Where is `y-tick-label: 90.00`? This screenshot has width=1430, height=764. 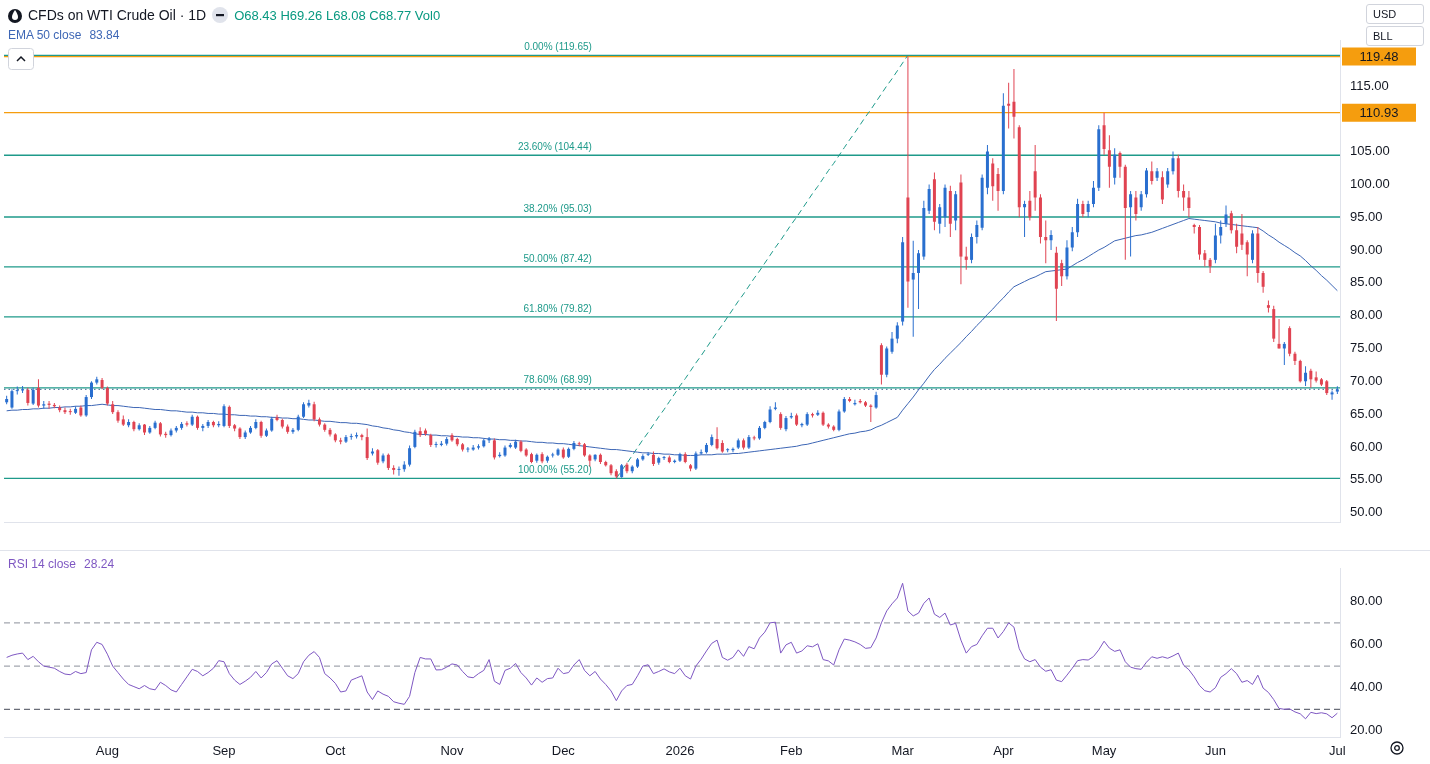
y-tick-label: 90.00 is located at coordinates (1366, 249).